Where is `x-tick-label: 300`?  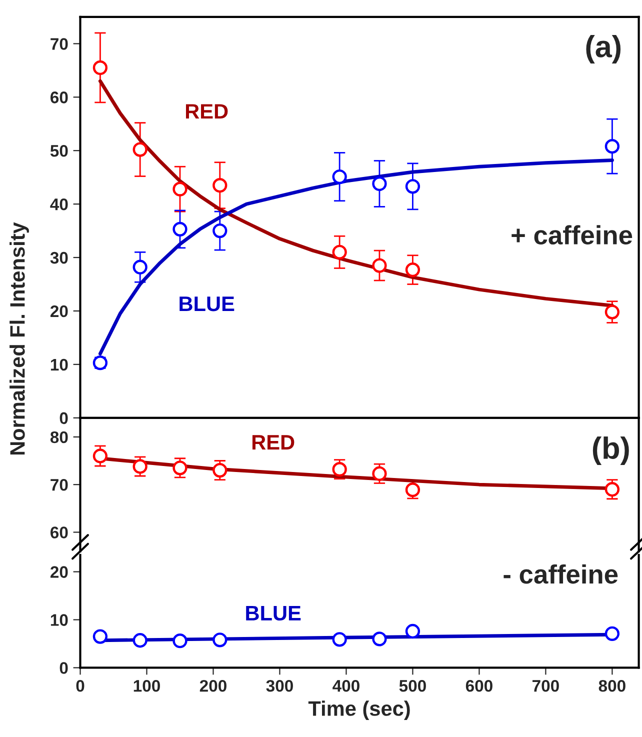 x-tick-label: 300 is located at coordinates (279, 686).